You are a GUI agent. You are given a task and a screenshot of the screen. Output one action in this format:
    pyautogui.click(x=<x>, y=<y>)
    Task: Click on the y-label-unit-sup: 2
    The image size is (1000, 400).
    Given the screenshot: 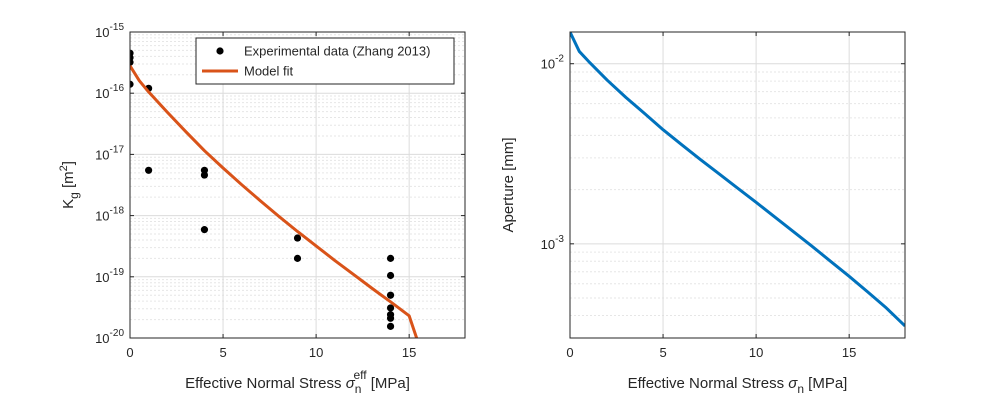 What is the action you would take?
    pyautogui.click(x=64, y=168)
    